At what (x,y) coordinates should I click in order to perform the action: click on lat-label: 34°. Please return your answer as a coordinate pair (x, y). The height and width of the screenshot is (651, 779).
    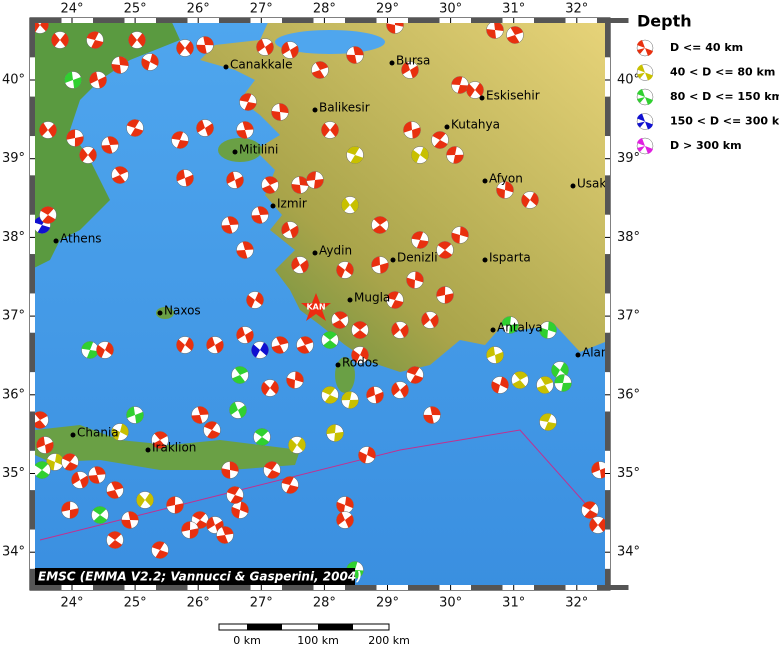
    Looking at the image, I should click on (628, 552).